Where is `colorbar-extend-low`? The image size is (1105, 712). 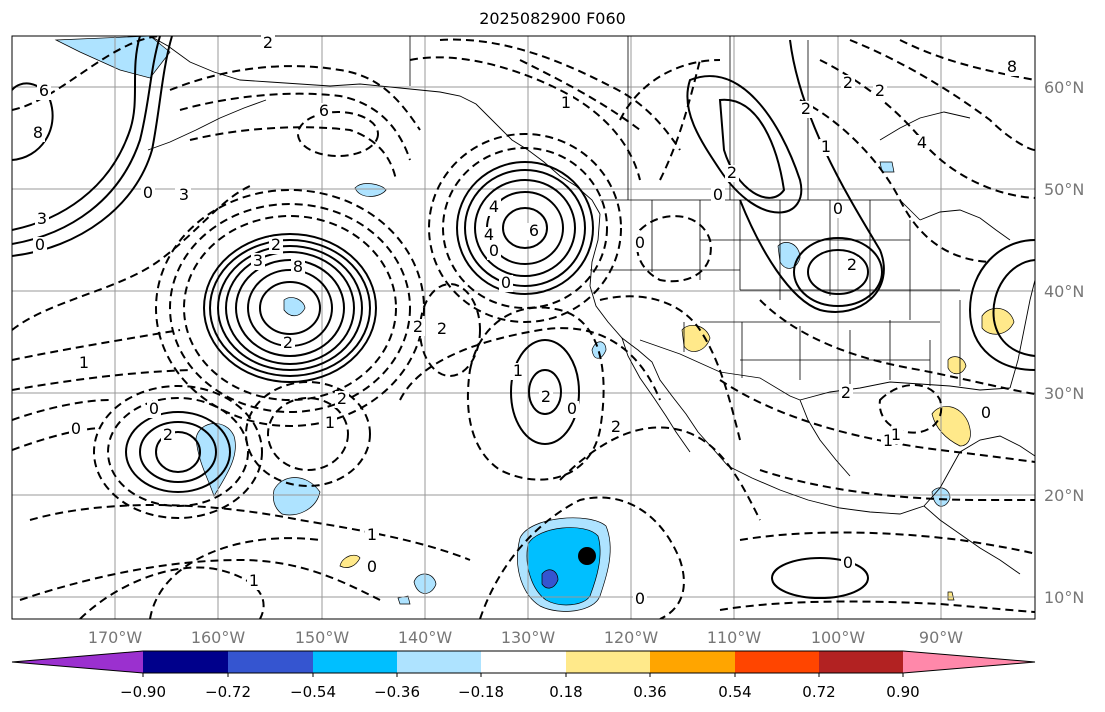 colorbar-extend-low is located at coordinates (77, 662).